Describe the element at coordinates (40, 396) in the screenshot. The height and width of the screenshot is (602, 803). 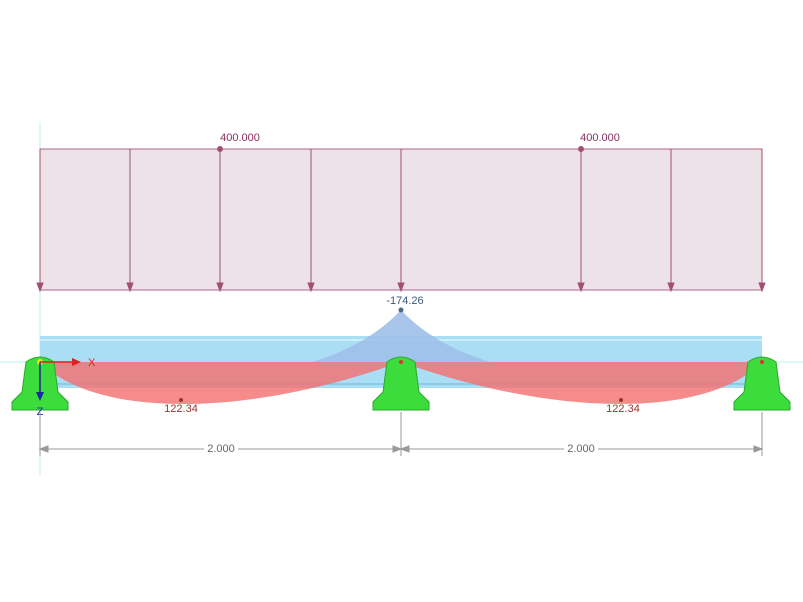
I see `z-axis-arrow` at that location.